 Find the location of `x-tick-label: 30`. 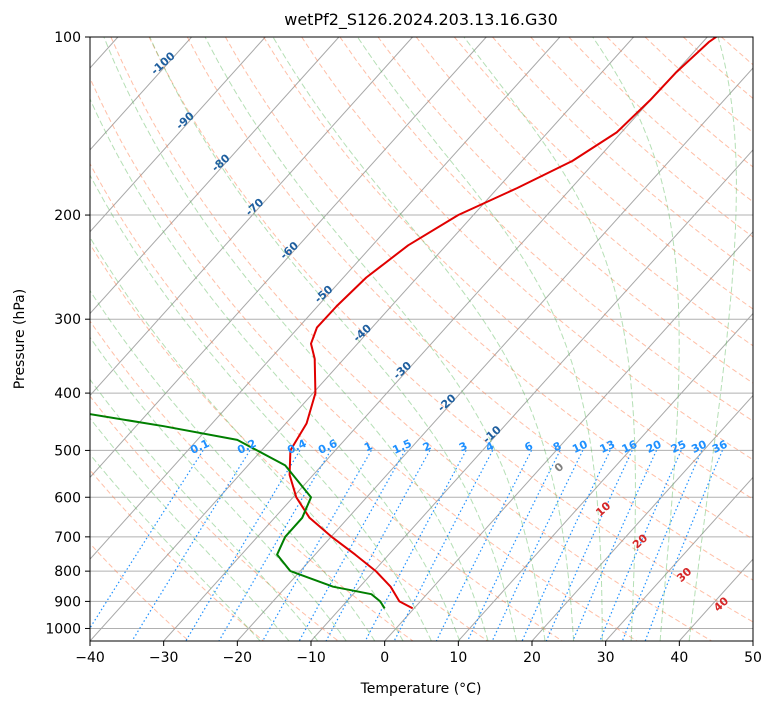

x-tick-label: 30 is located at coordinates (606, 658).